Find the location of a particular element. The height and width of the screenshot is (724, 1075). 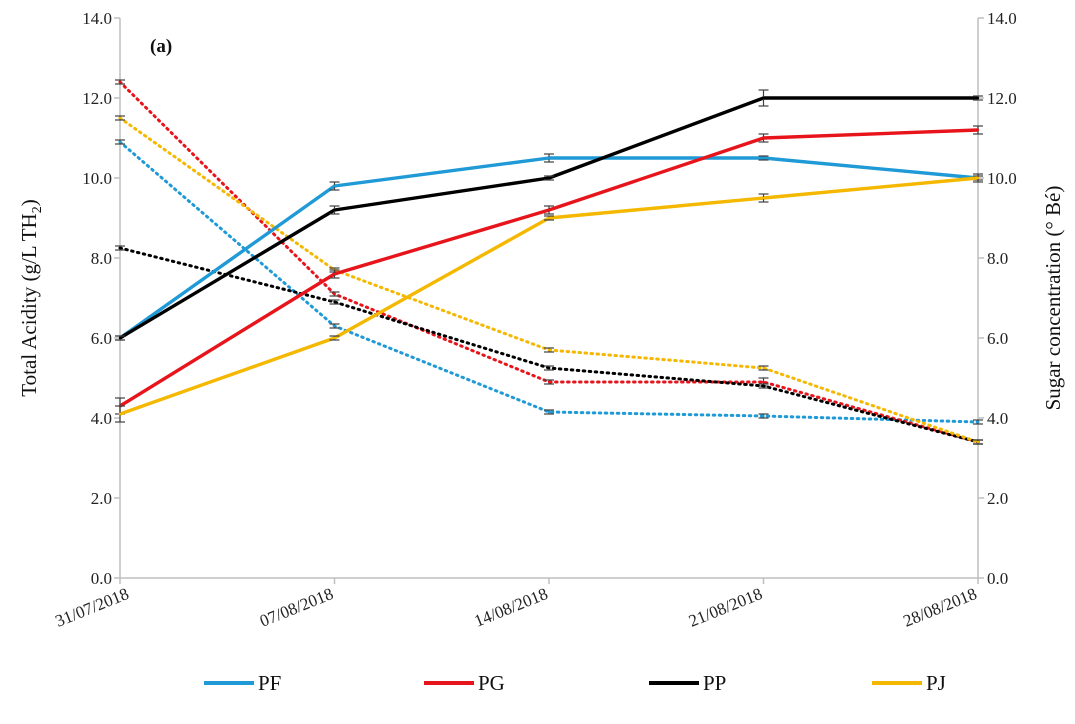

right-y-tick-label: 10.0 is located at coordinates (1002, 178).